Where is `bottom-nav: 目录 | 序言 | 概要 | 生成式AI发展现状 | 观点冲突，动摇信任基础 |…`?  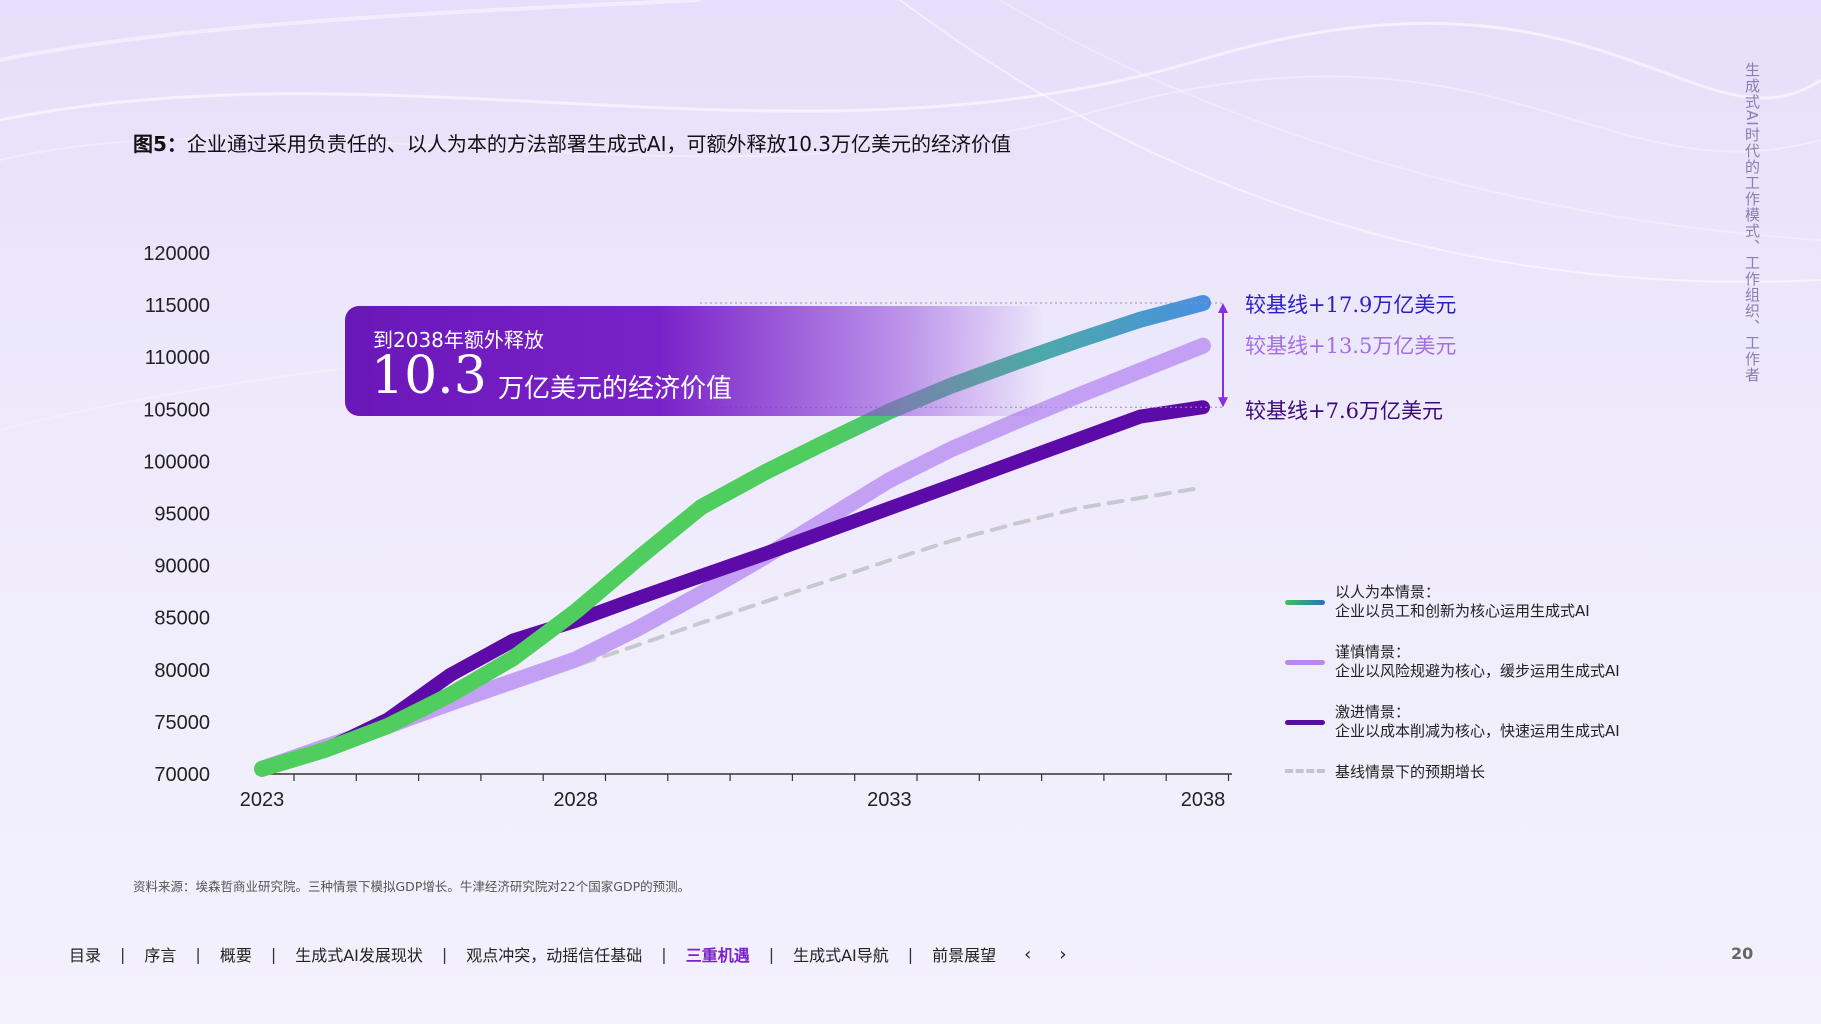 bottom-nav: 目录 | 序言 | 概要 | 生成式AI发展现状 | 观点冲突，动摇信任基础 |… is located at coordinates (568, 954).